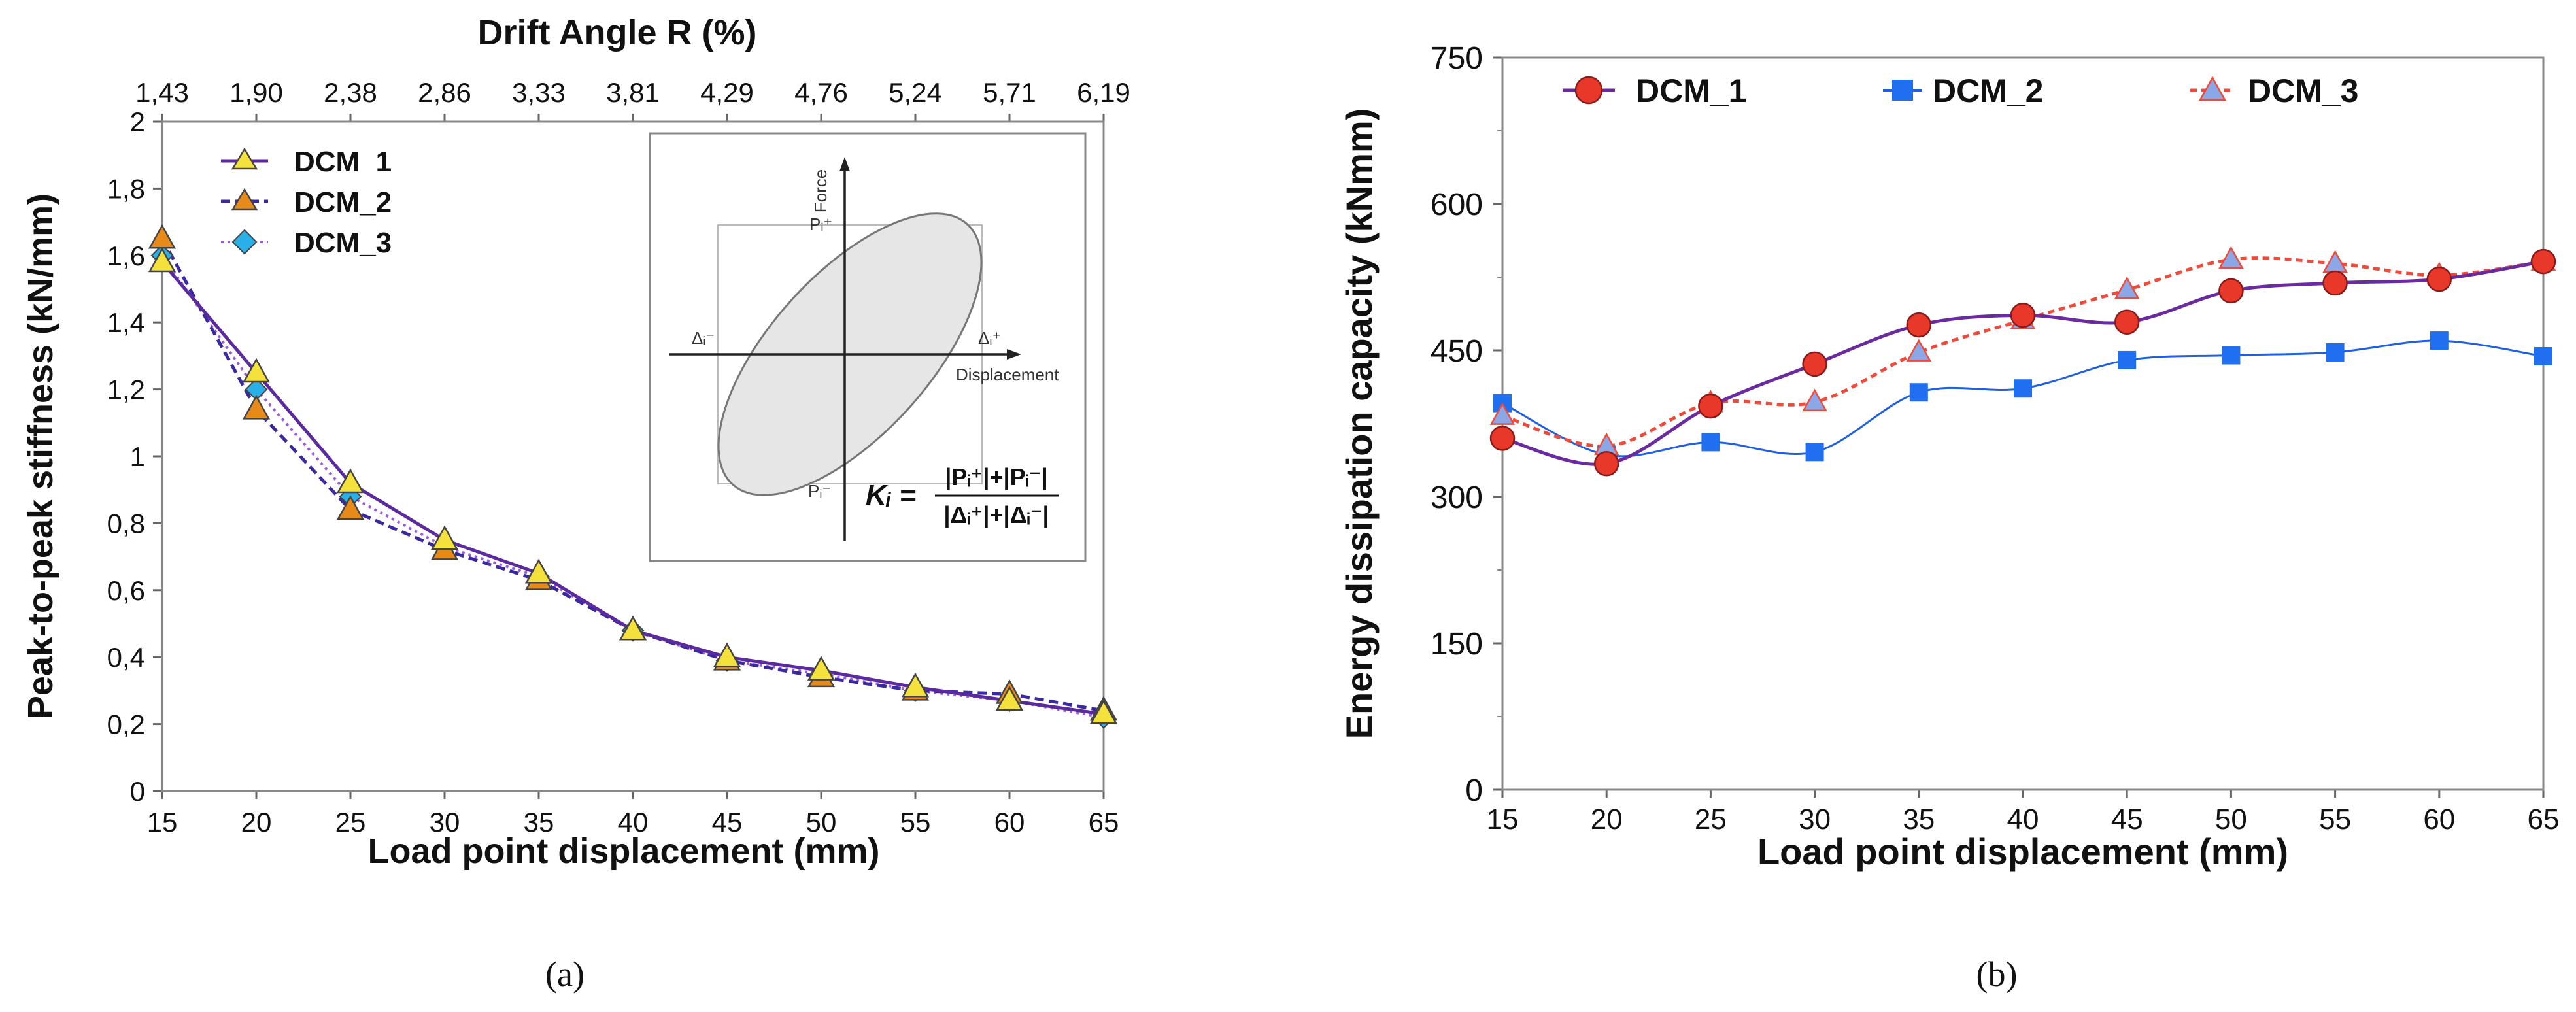 Image resolution: width=2576 pixels, height=1012 pixels. Describe the element at coordinates (444, 93) in the screenshot. I see `x2-tick-label: 2,86` at that location.